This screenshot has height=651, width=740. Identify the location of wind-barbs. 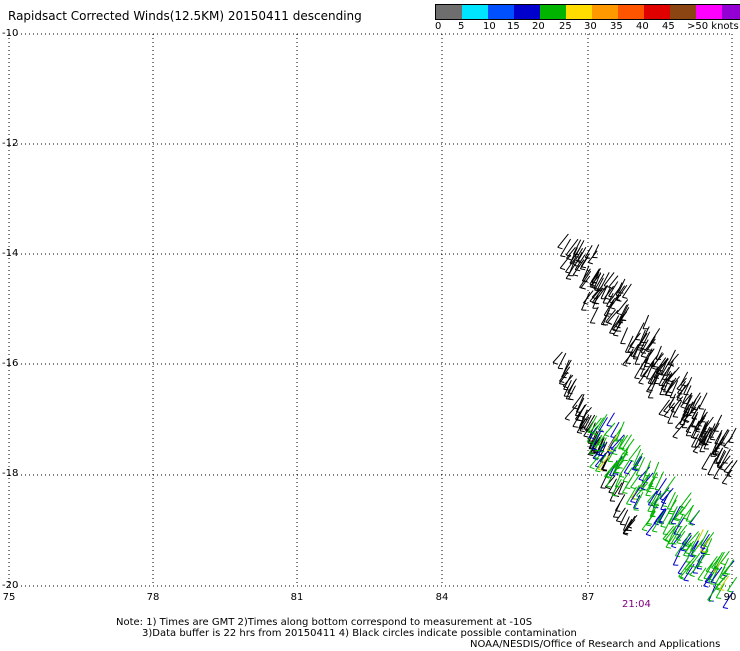
(645, 421).